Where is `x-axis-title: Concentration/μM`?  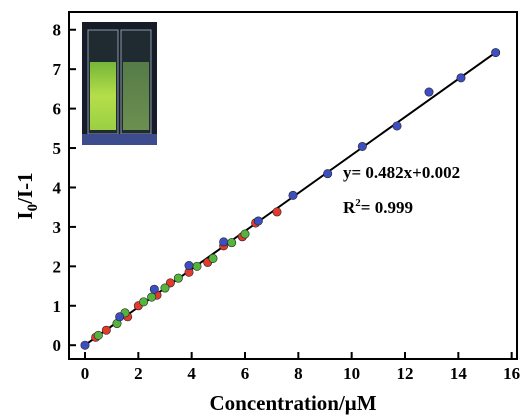
x-axis-title: Concentration/μM is located at coordinates (292, 403).